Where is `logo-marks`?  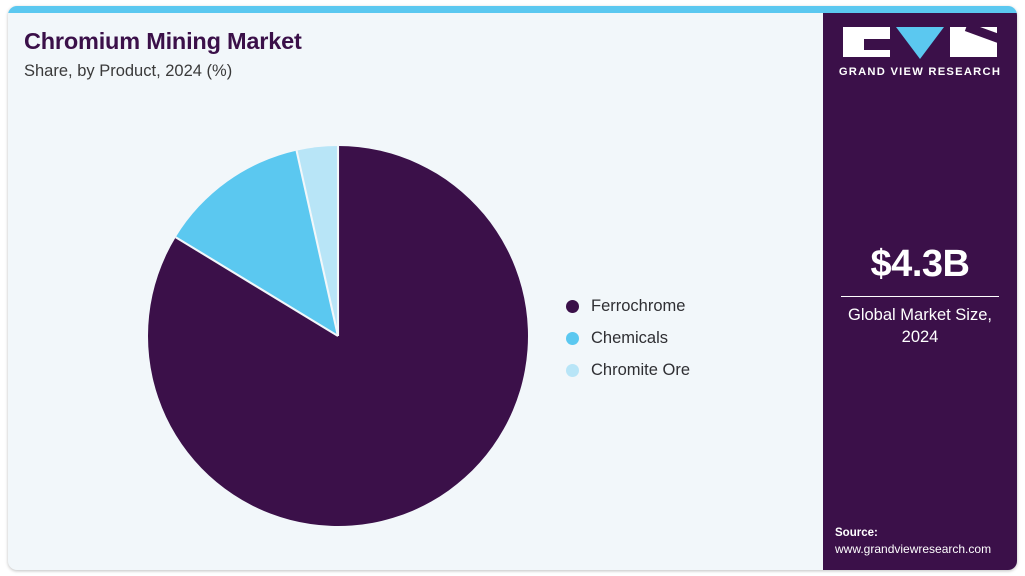
logo-marks is located at coordinates (920, 43).